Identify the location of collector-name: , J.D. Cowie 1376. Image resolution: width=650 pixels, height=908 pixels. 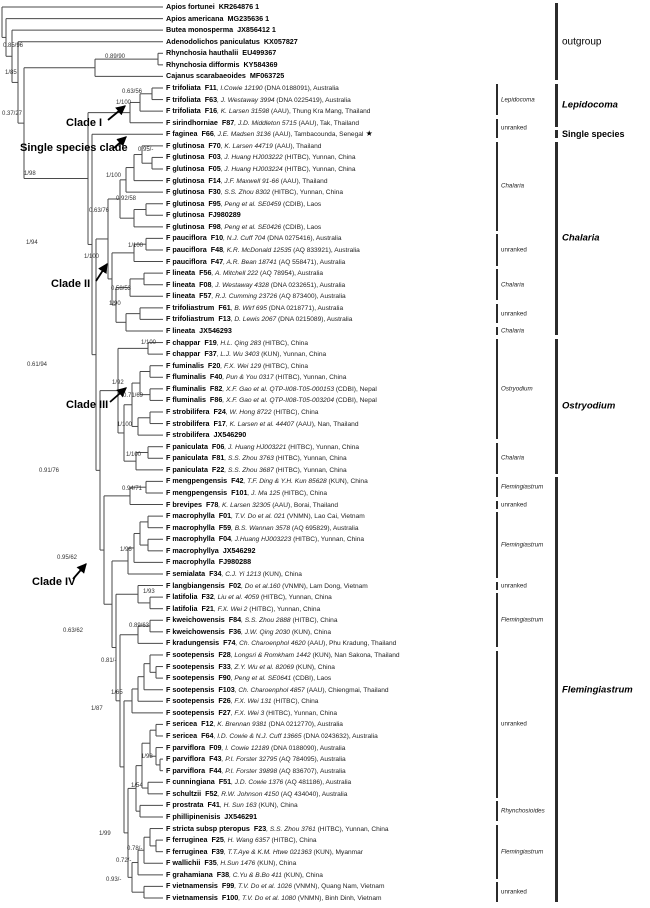
(257, 783).